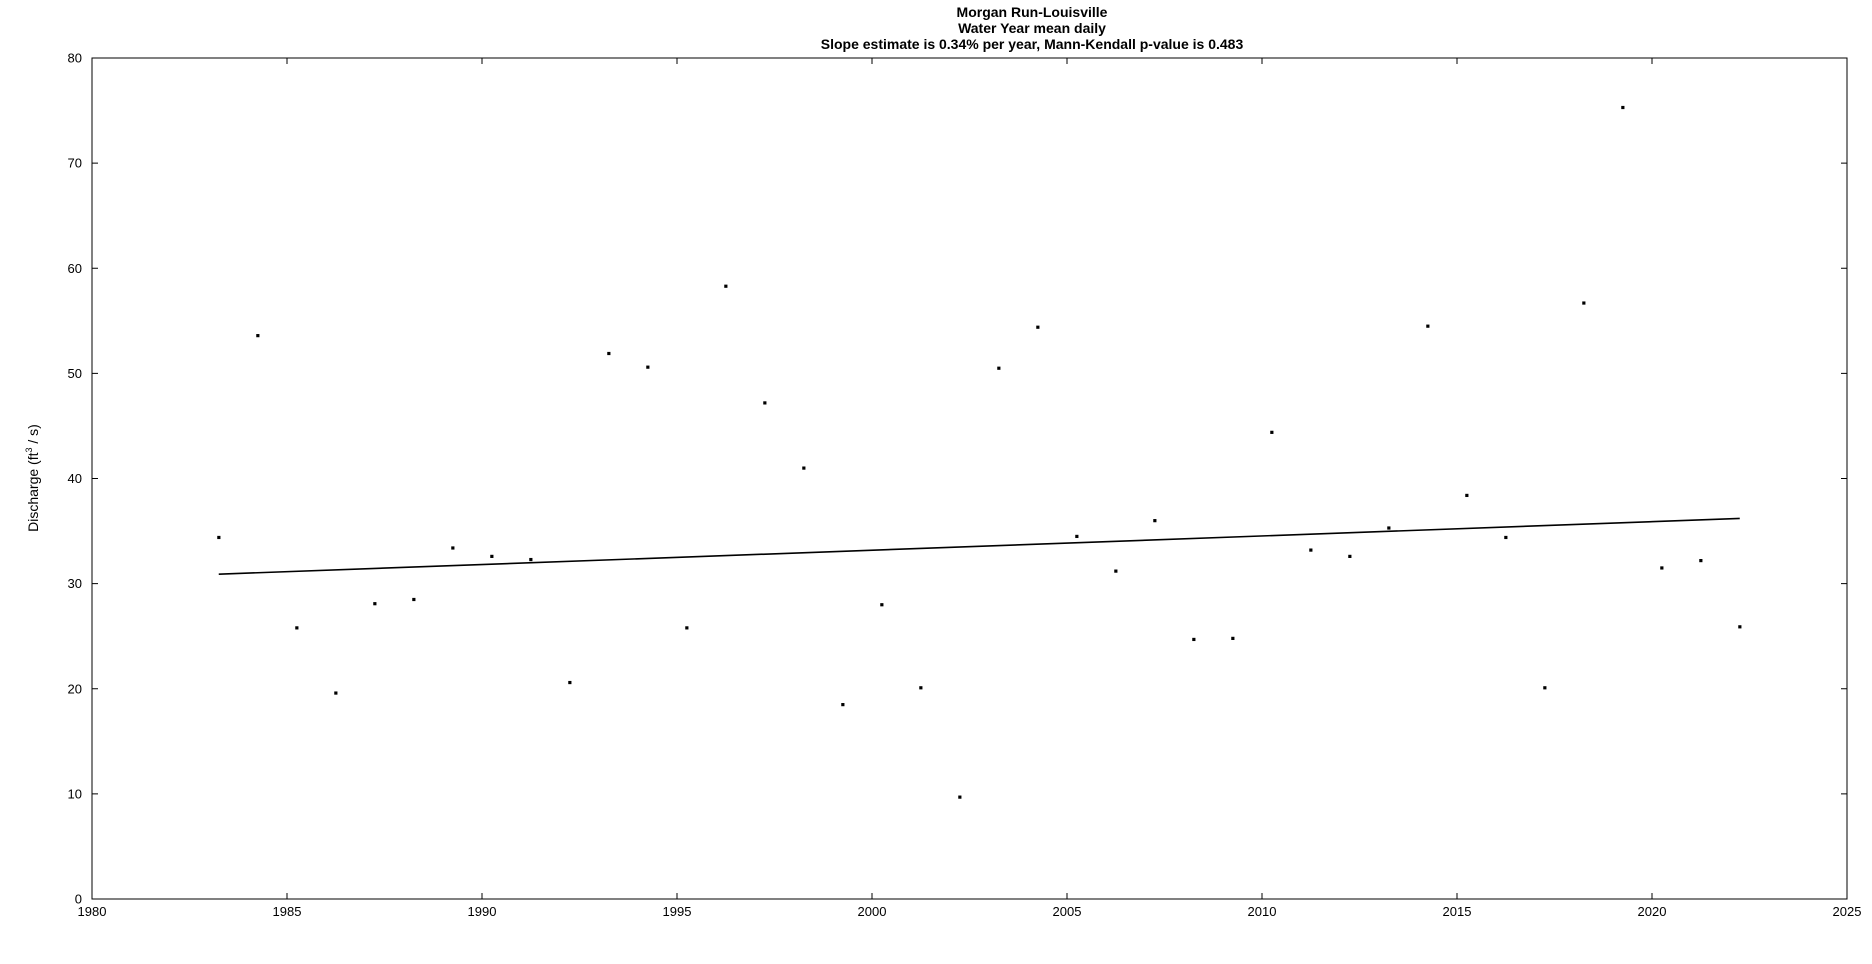 The width and height of the screenshot is (1872, 964). I want to click on trend-line, so click(979, 546).